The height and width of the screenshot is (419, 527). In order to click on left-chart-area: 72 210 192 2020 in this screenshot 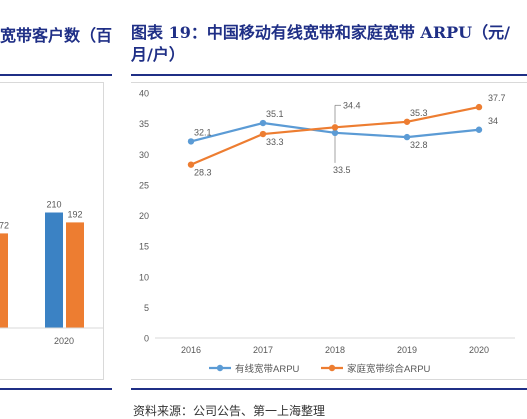, I will do `click(52, 231)`.